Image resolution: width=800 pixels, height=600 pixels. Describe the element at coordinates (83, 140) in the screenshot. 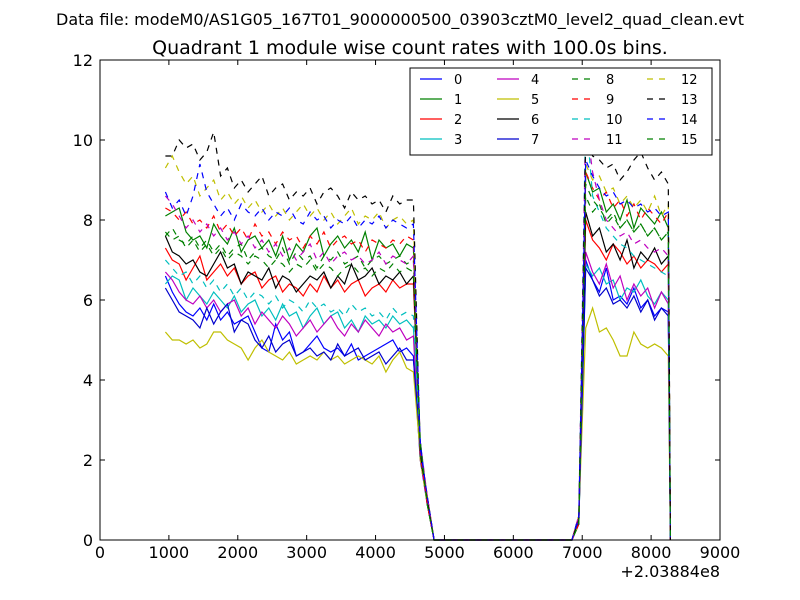

I see `y-tick-label: 10` at that location.